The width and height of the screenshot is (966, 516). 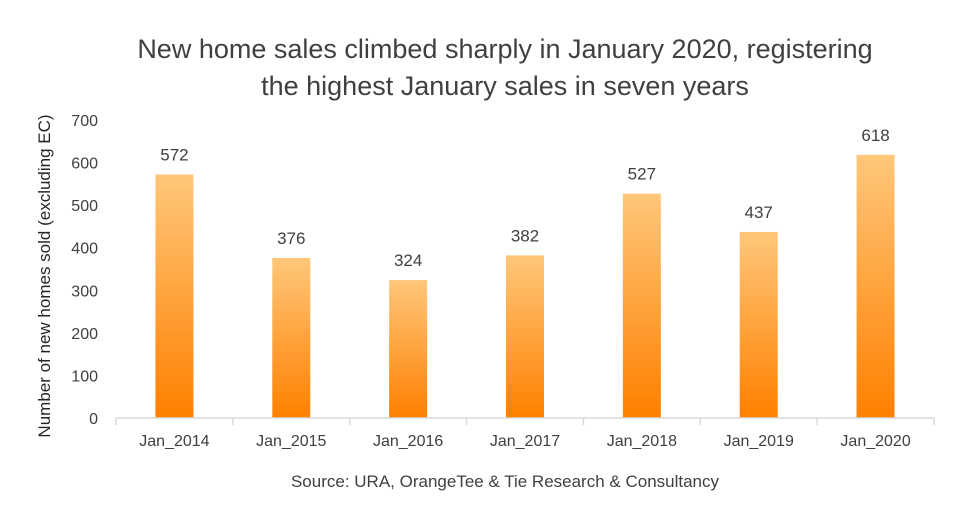 I want to click on bar-Jan_2016, so click(x=408, y=349).